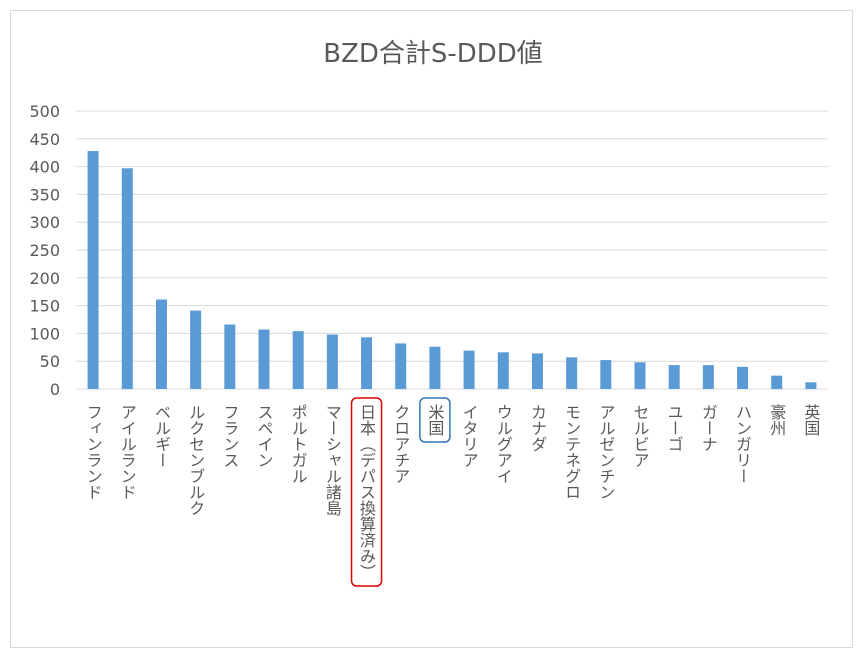 The width and height of the screenshot is (863, 658). I want to click on category-label: ポルトガル, so click(298, 444).